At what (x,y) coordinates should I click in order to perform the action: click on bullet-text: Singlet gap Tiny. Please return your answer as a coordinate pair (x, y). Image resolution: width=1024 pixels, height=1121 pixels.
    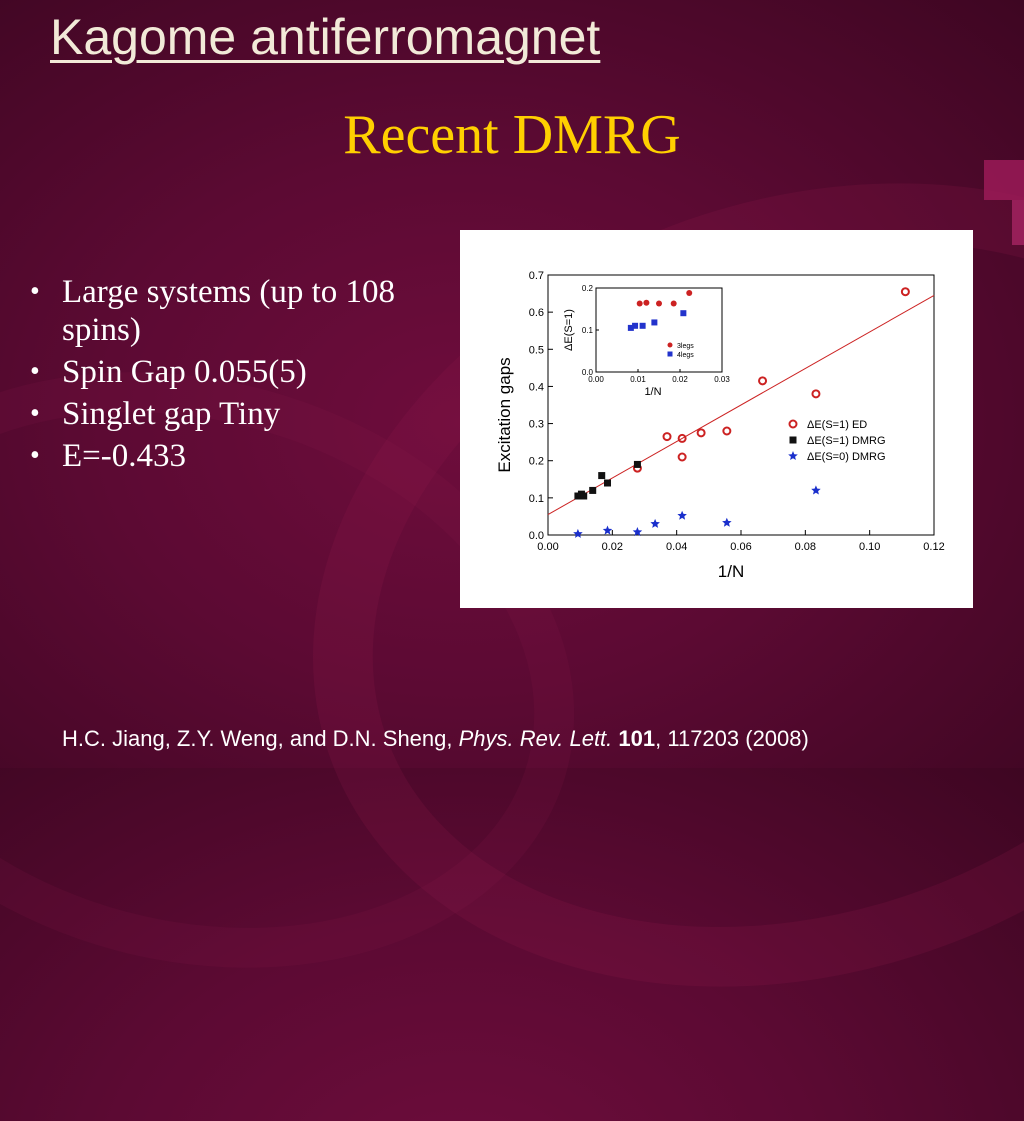
    Looking at the image, I should click on (171, 414).